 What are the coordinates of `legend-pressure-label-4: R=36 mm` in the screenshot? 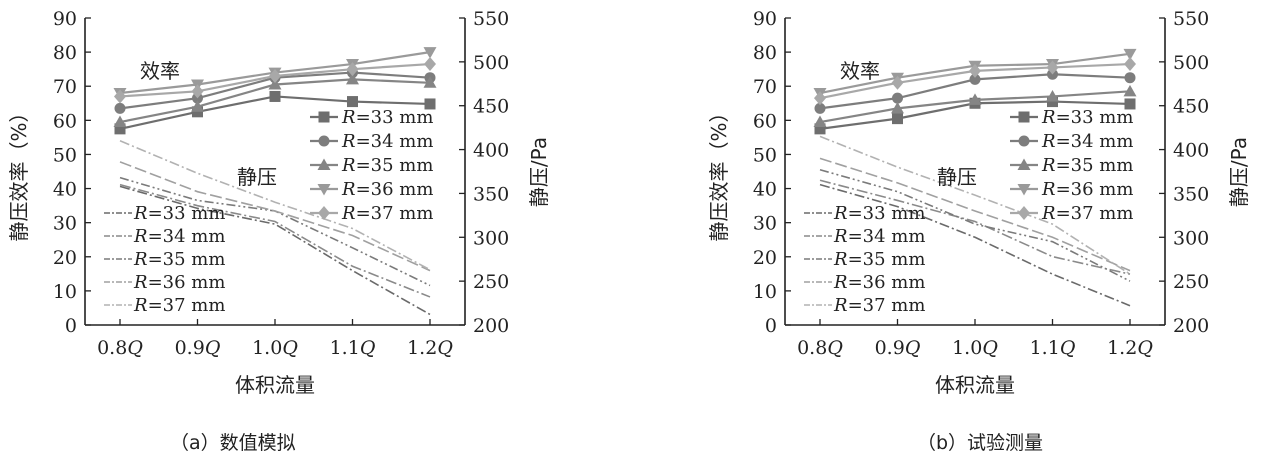 It's located at (879, 282).